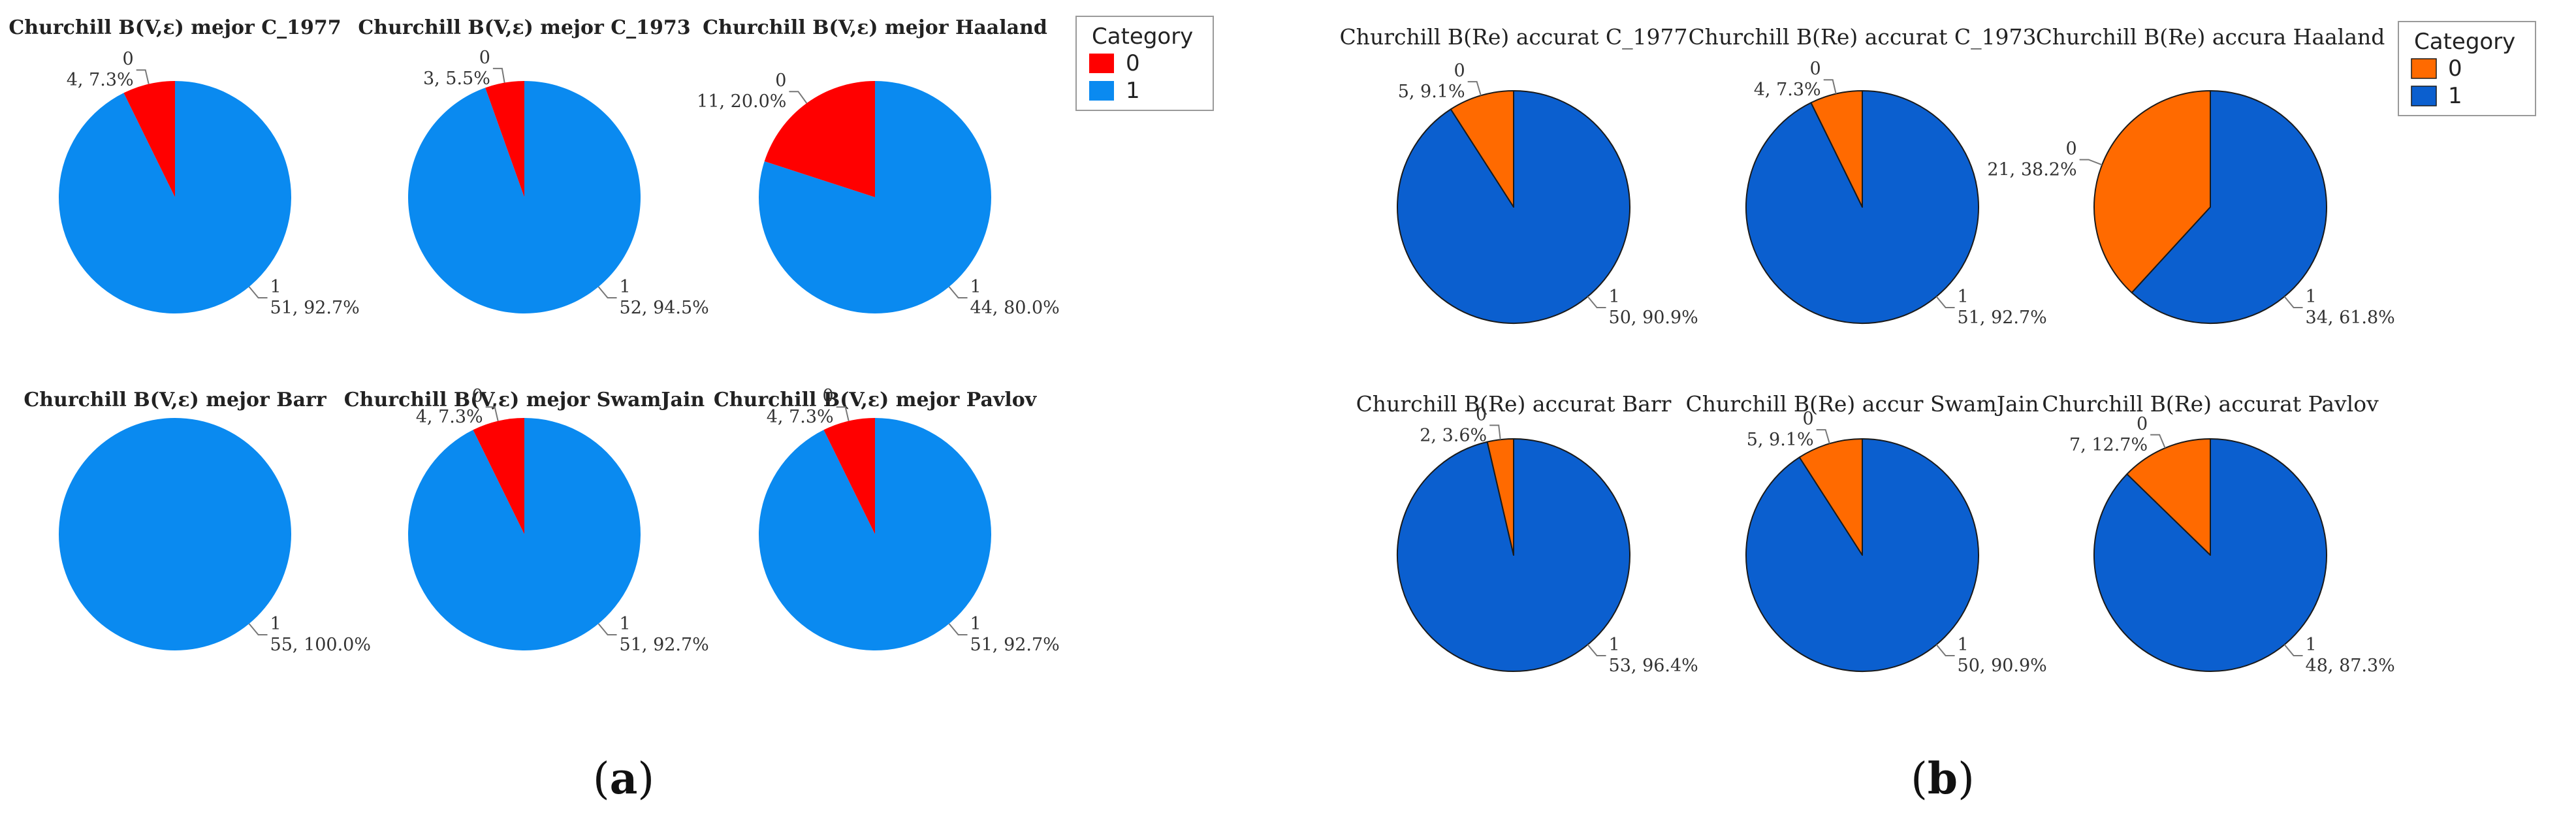 This screenshot has width=2576, height=815. Describe the element at coordinates (602, 779) in the screenshot. I see `panel-label-a-open: (` at that location.